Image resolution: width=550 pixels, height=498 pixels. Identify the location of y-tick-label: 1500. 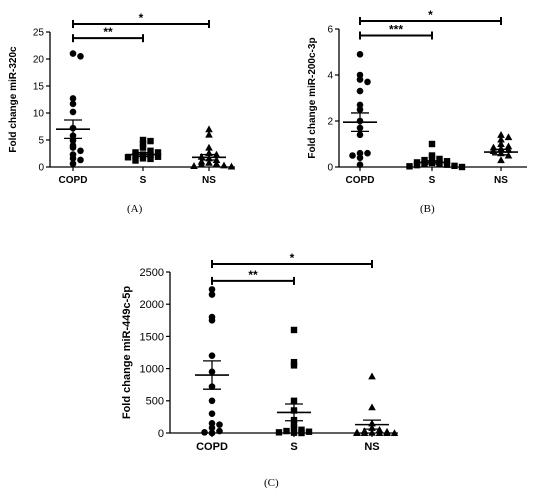
(152, 337).